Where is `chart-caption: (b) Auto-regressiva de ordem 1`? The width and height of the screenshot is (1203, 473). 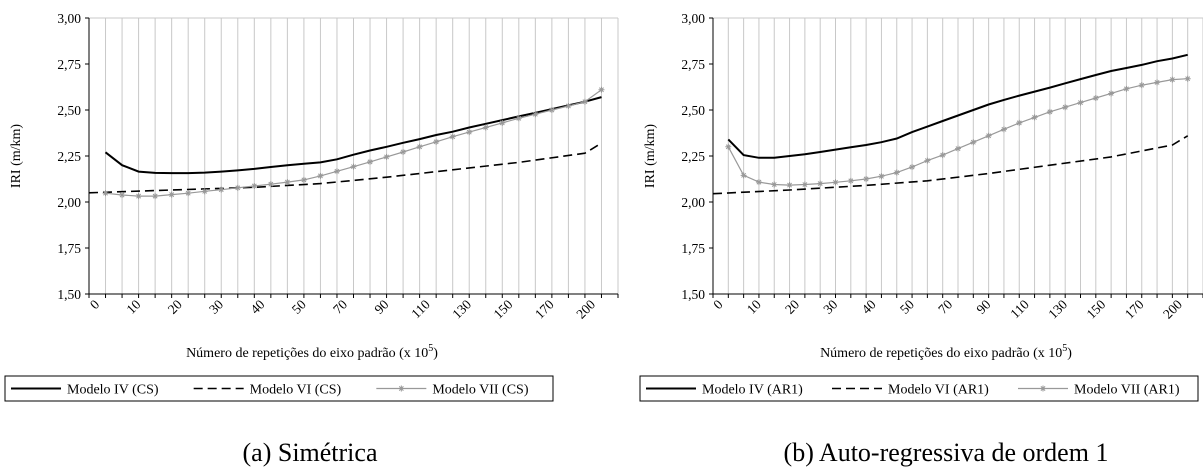 chart-caption: (b) Auto-regressiva de ordem 1 is located at coordinates (946, 452).